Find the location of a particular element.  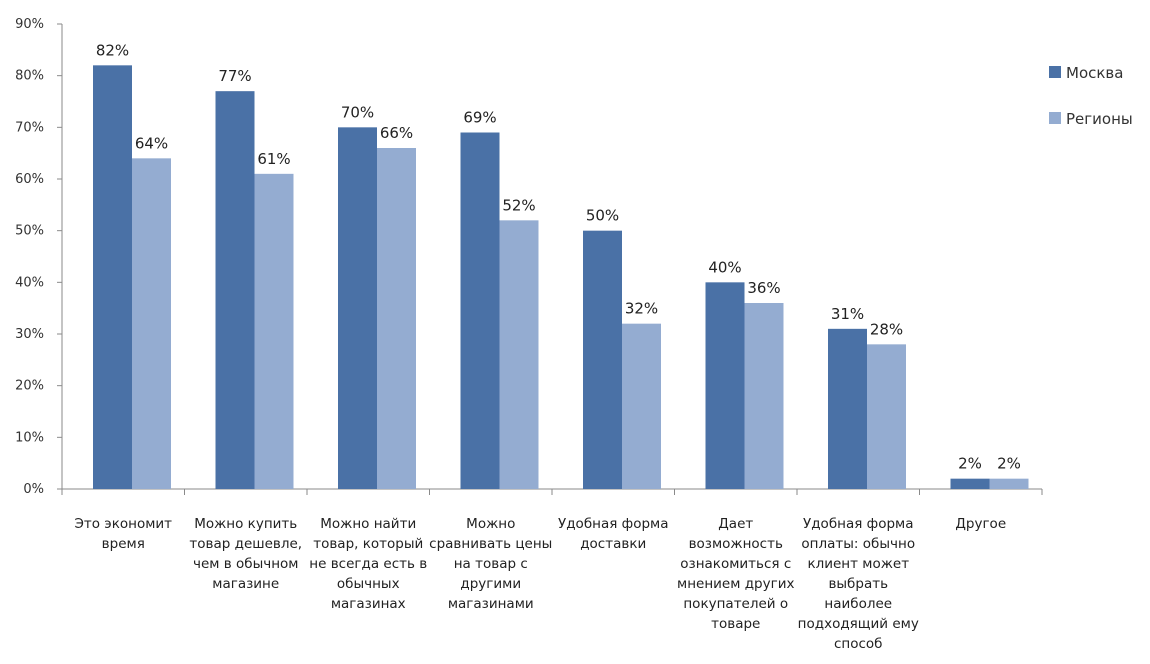

data-label: 61% is located at coordinates (273, 159).